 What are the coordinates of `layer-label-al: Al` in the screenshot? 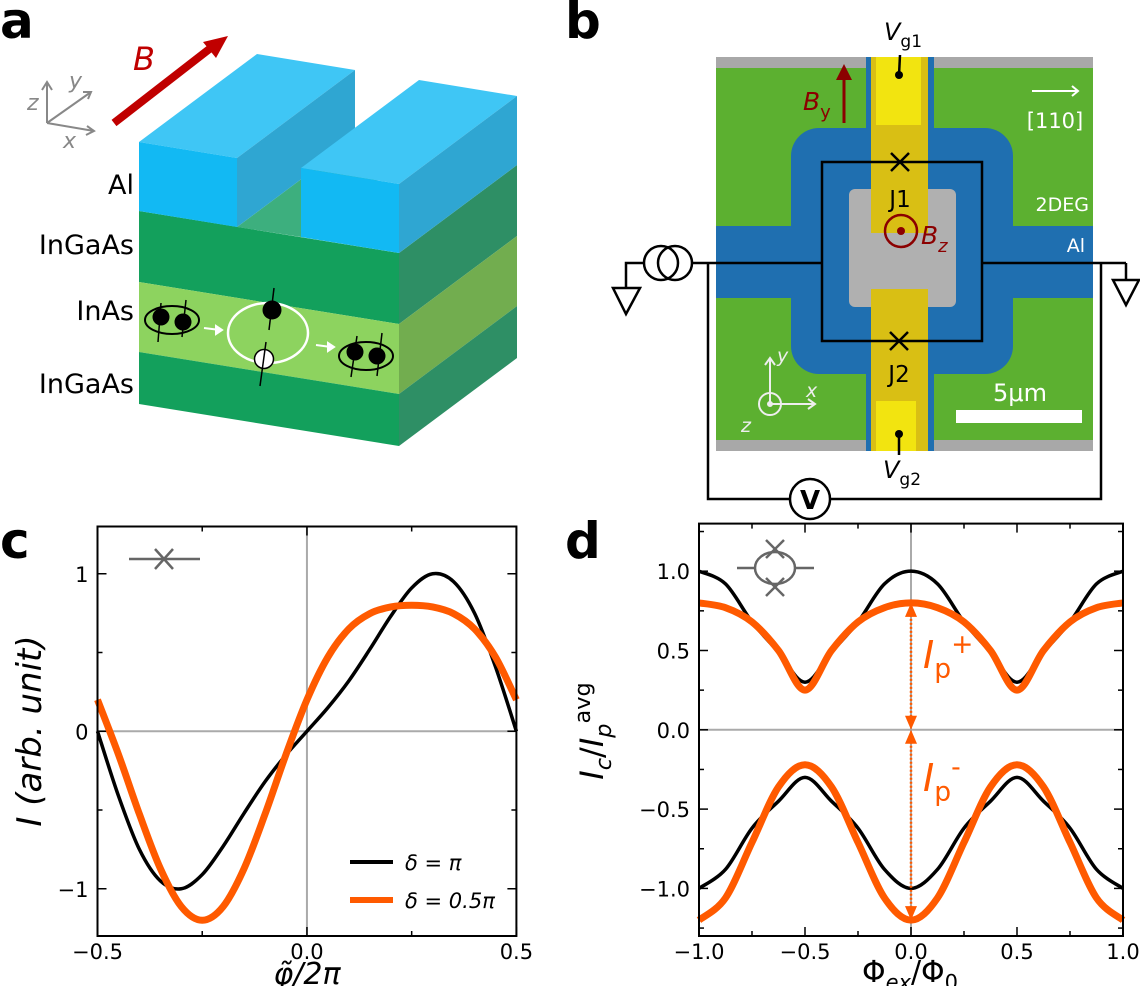 It's located at (121, 185).